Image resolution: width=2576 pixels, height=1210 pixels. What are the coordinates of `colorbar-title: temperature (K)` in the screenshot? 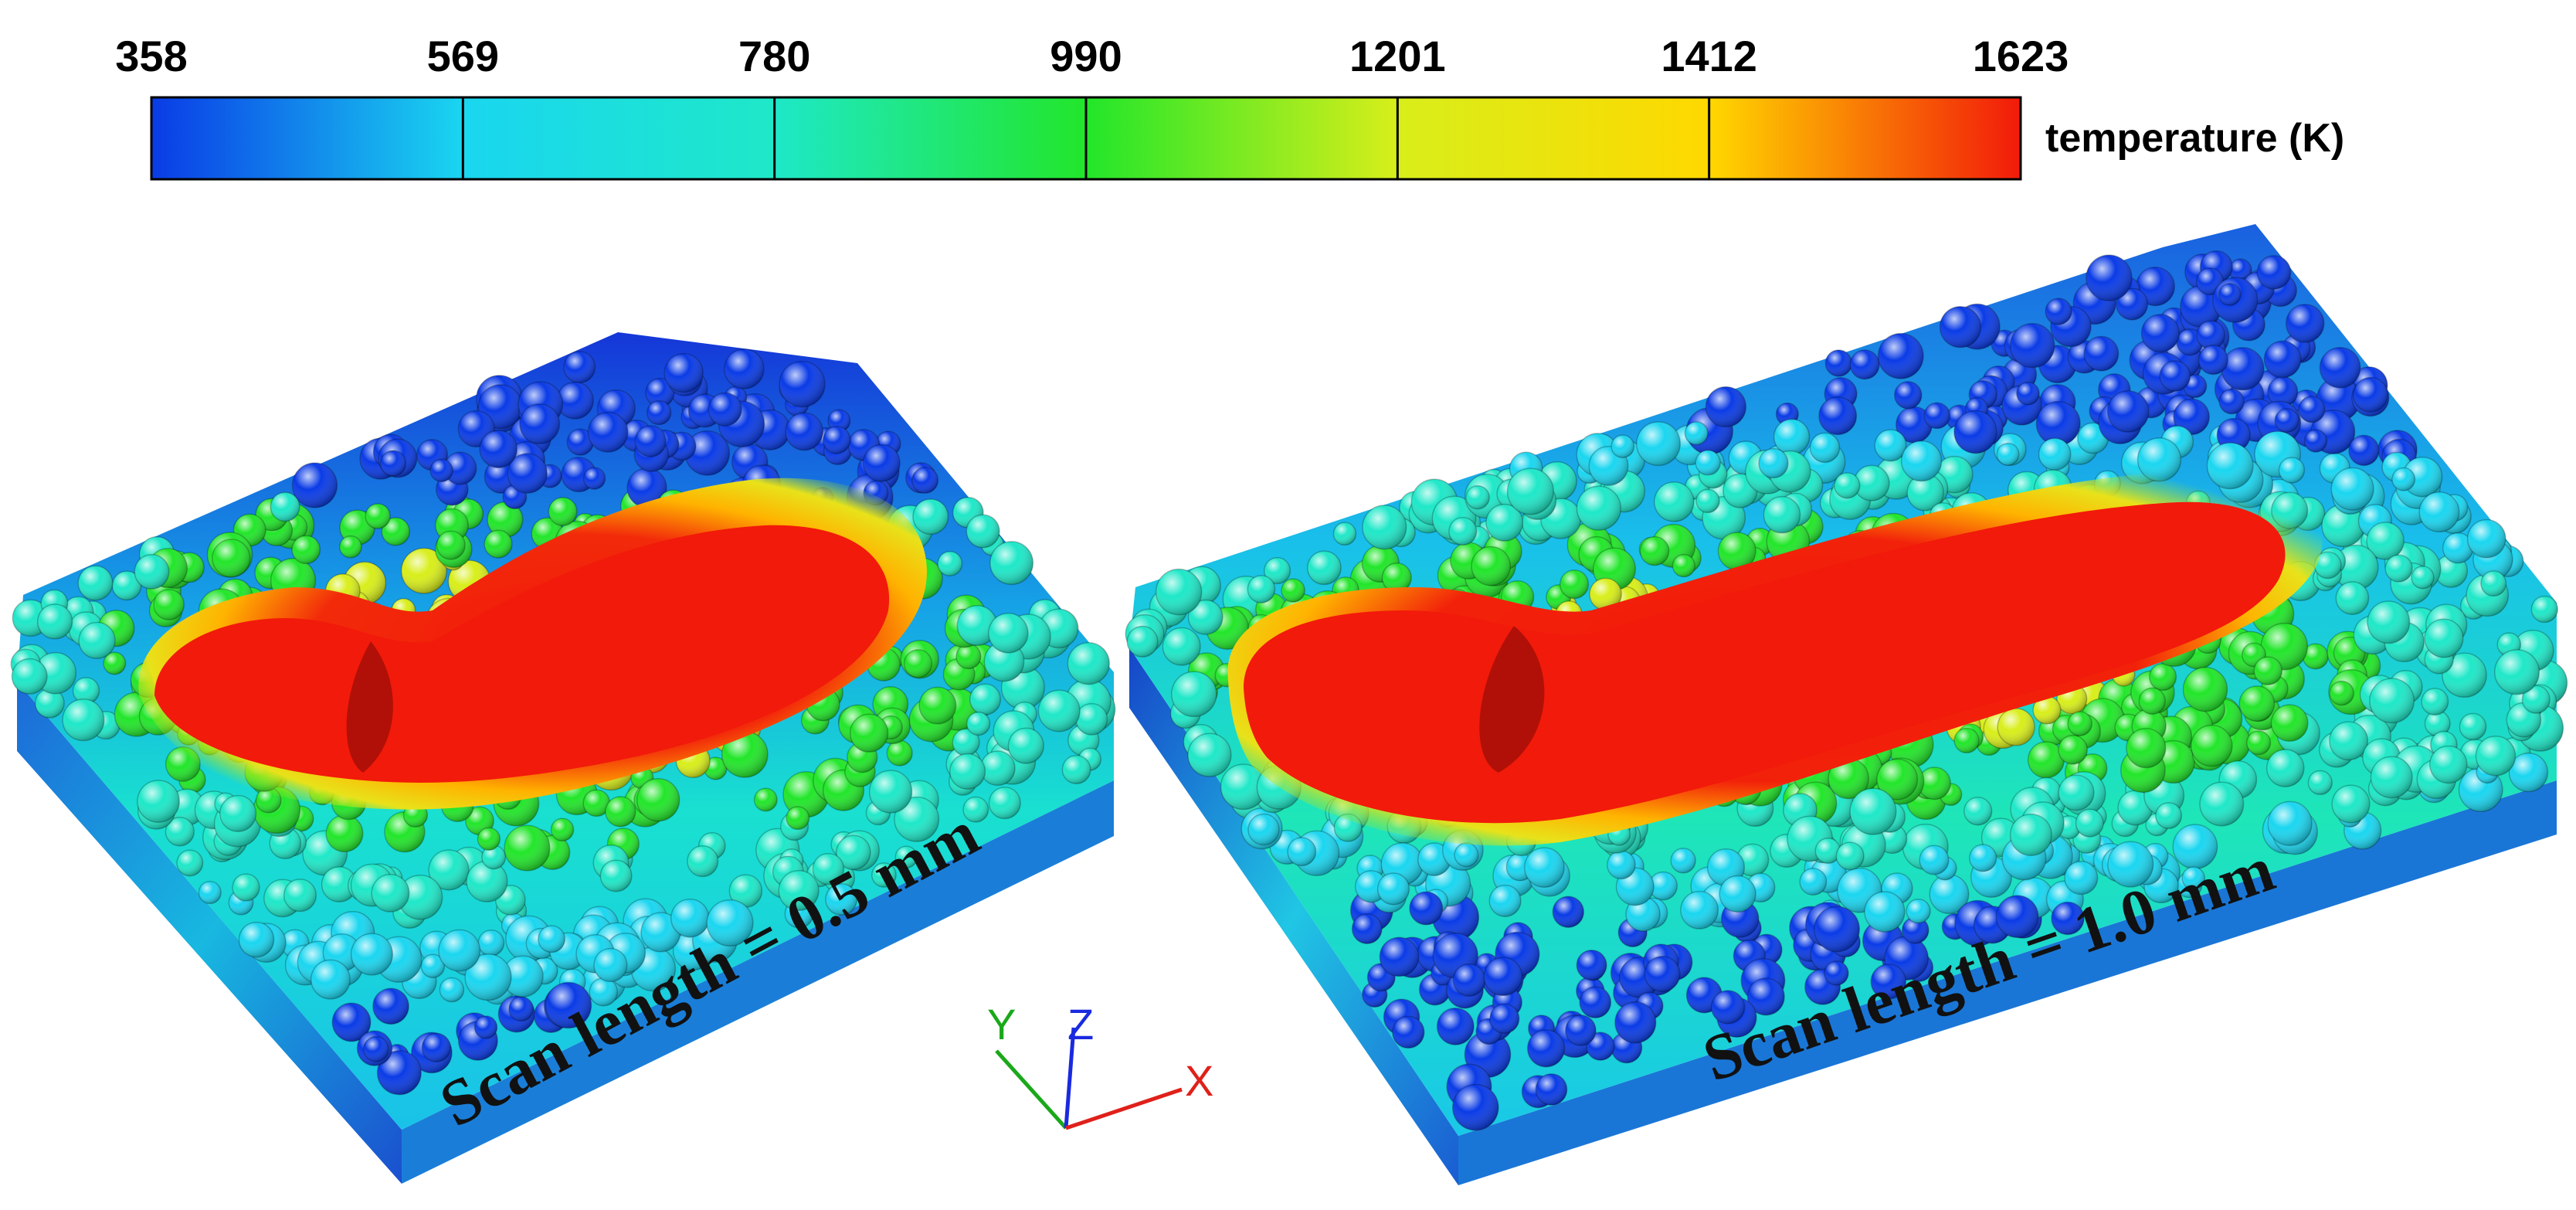 It's located at (2194, 138).